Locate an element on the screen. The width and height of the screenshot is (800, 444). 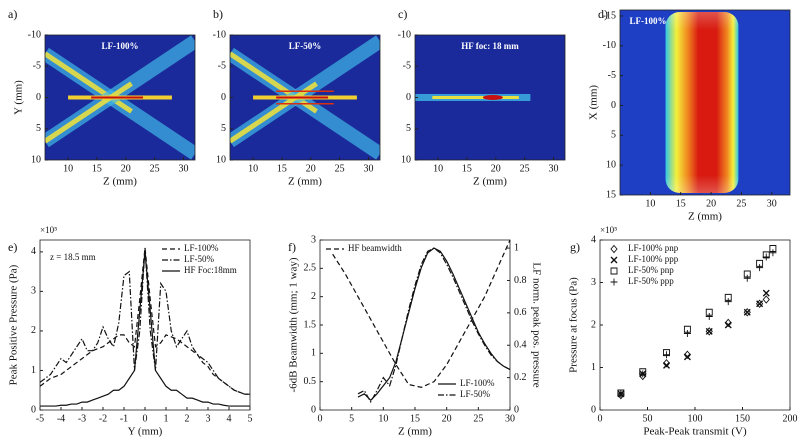
panel: c) HF foc: 18 mm 10 15 20 25 30 -10 -5 0 5 10 Z (mm) is located at coordinates (482, 97).